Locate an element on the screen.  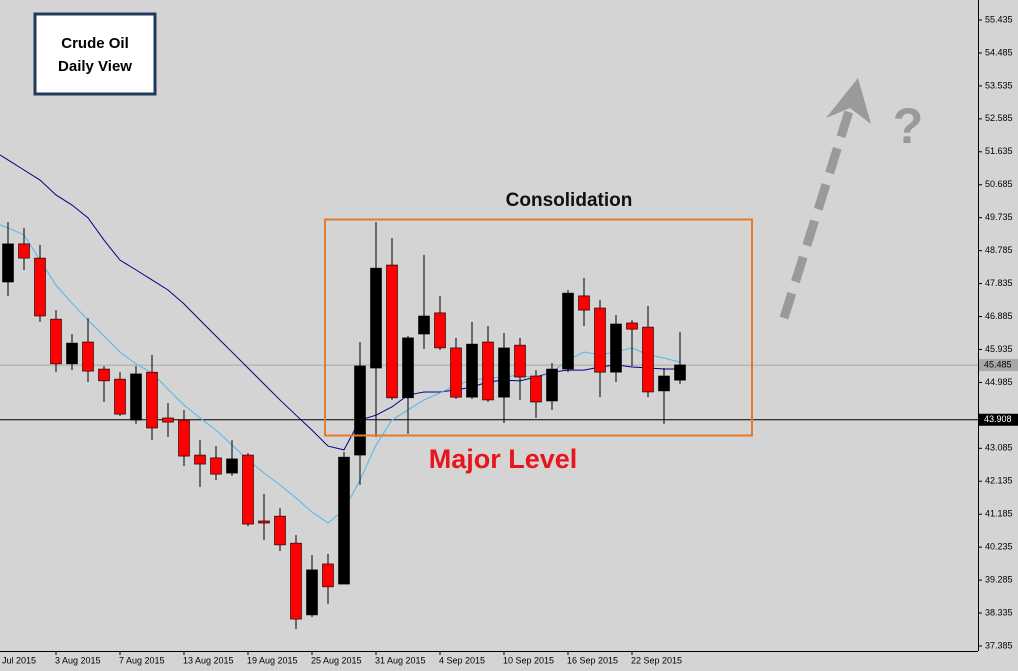
y-tick-label: 47.835 is located at coordinates (999, 283).